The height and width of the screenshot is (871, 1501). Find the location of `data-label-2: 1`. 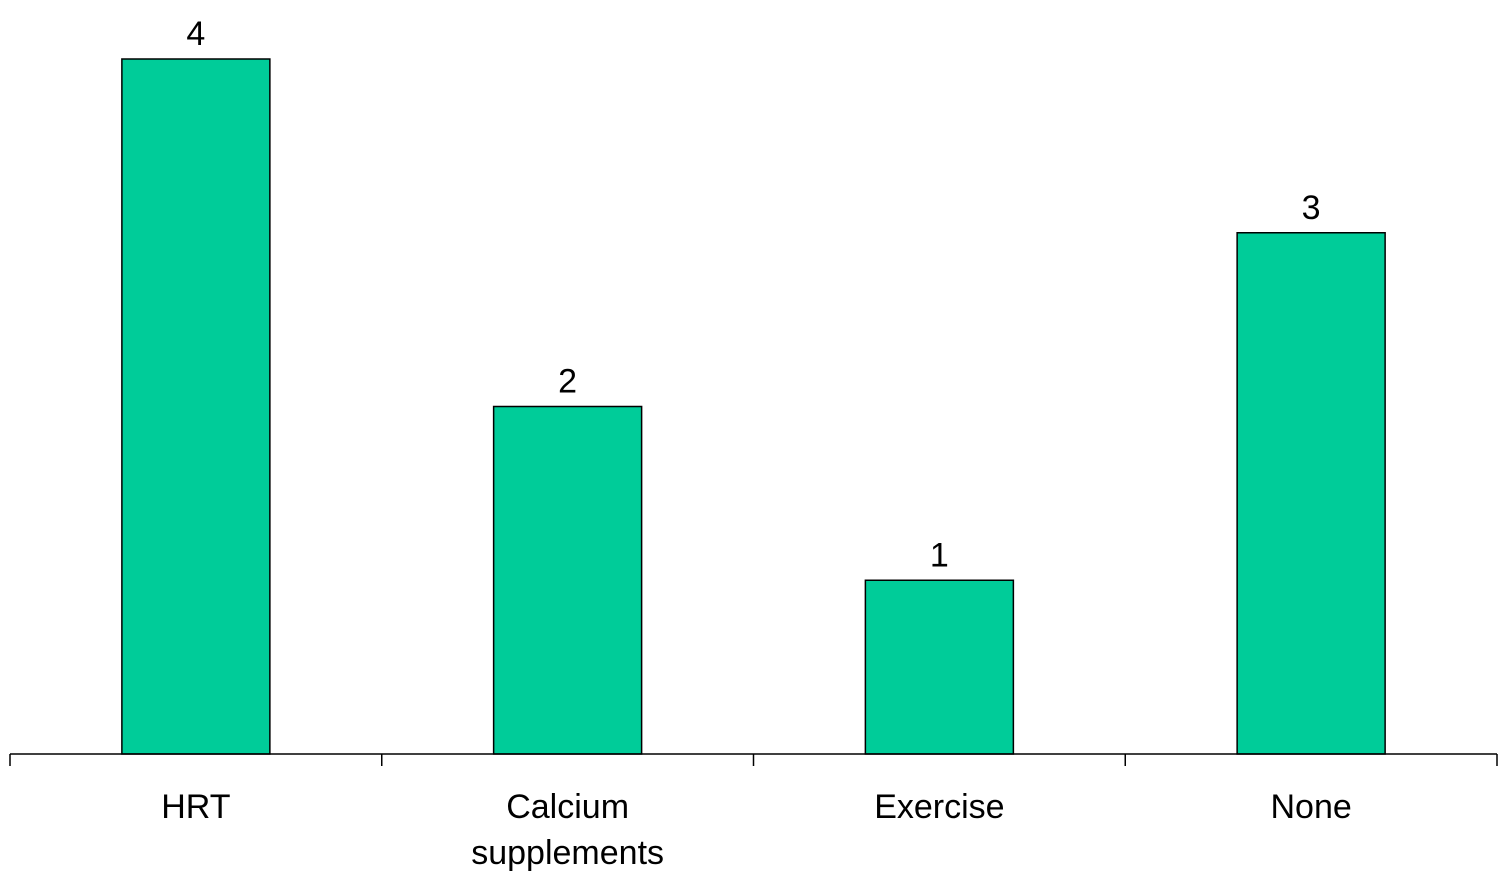

data-label-2: 1 is located at coordinates (939, 555).